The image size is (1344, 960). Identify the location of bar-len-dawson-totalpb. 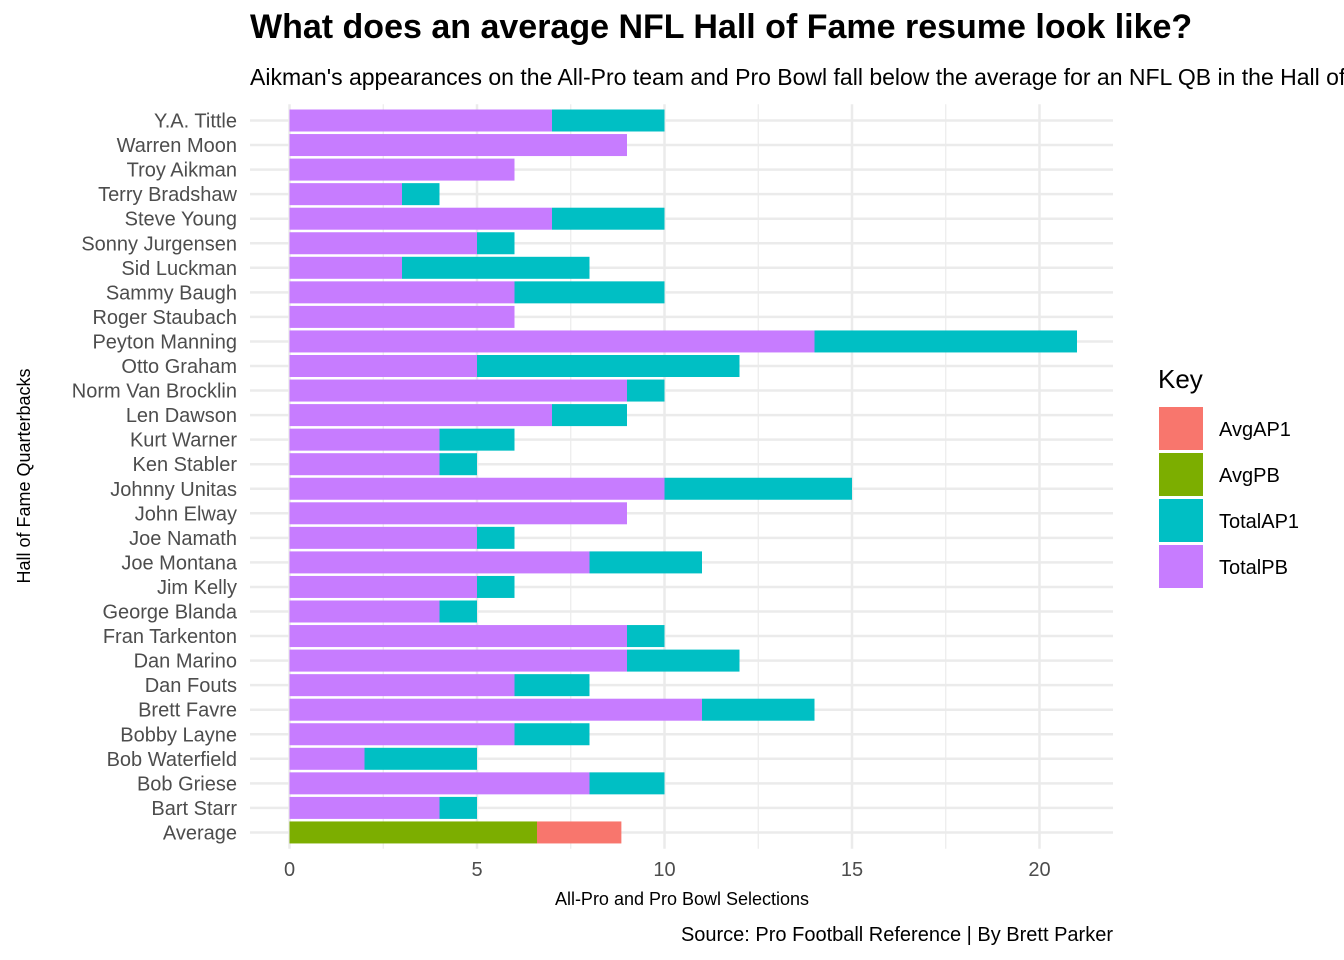
(420, 415).